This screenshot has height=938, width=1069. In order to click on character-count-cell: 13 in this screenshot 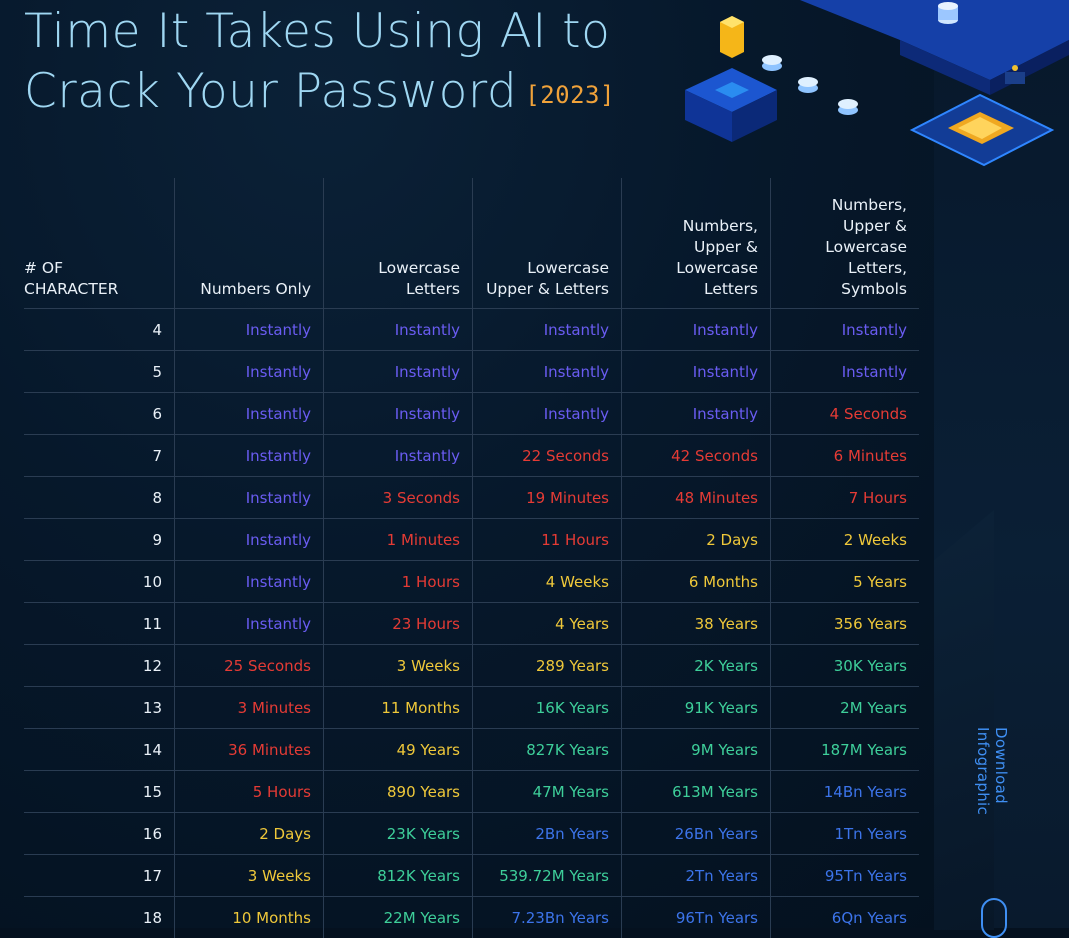, I will do `click(152, 707)`.